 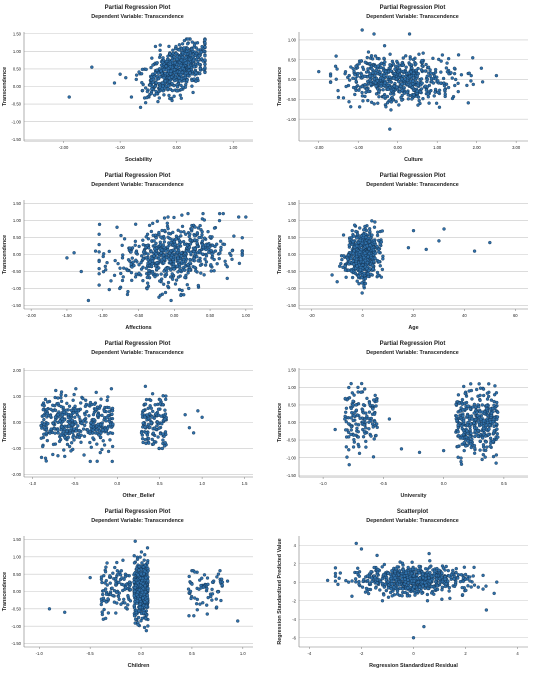 I want to click on y-tick-label: -2.00, so click(x=16, y=474).